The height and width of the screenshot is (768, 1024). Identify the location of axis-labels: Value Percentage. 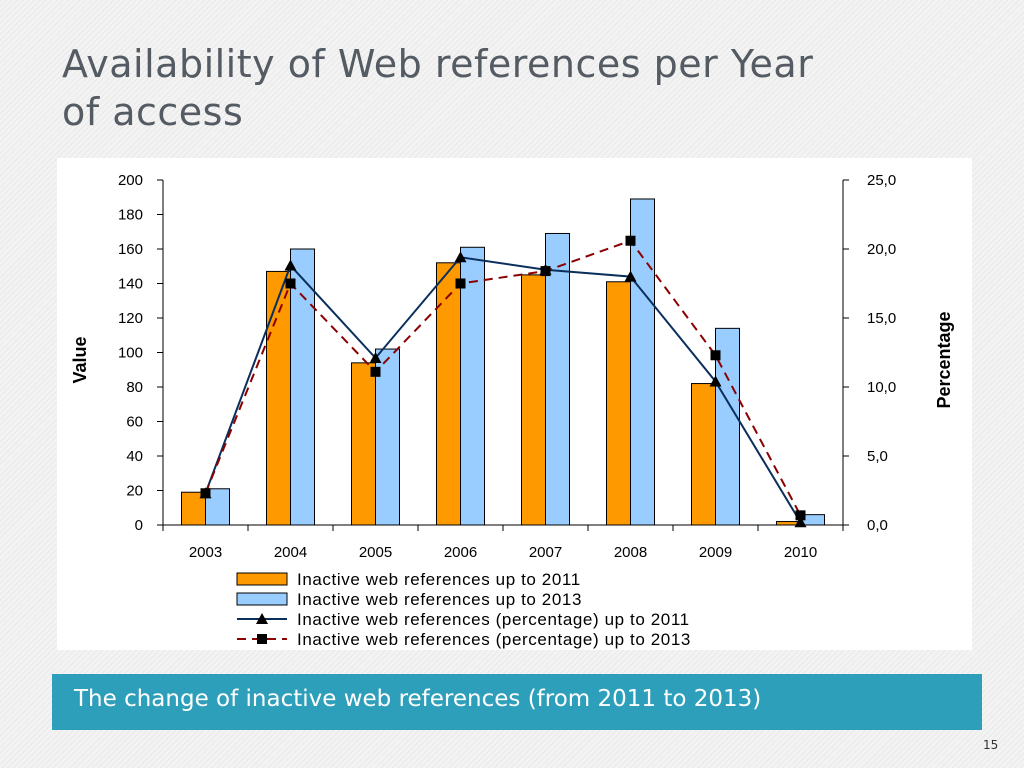
(512, 359).